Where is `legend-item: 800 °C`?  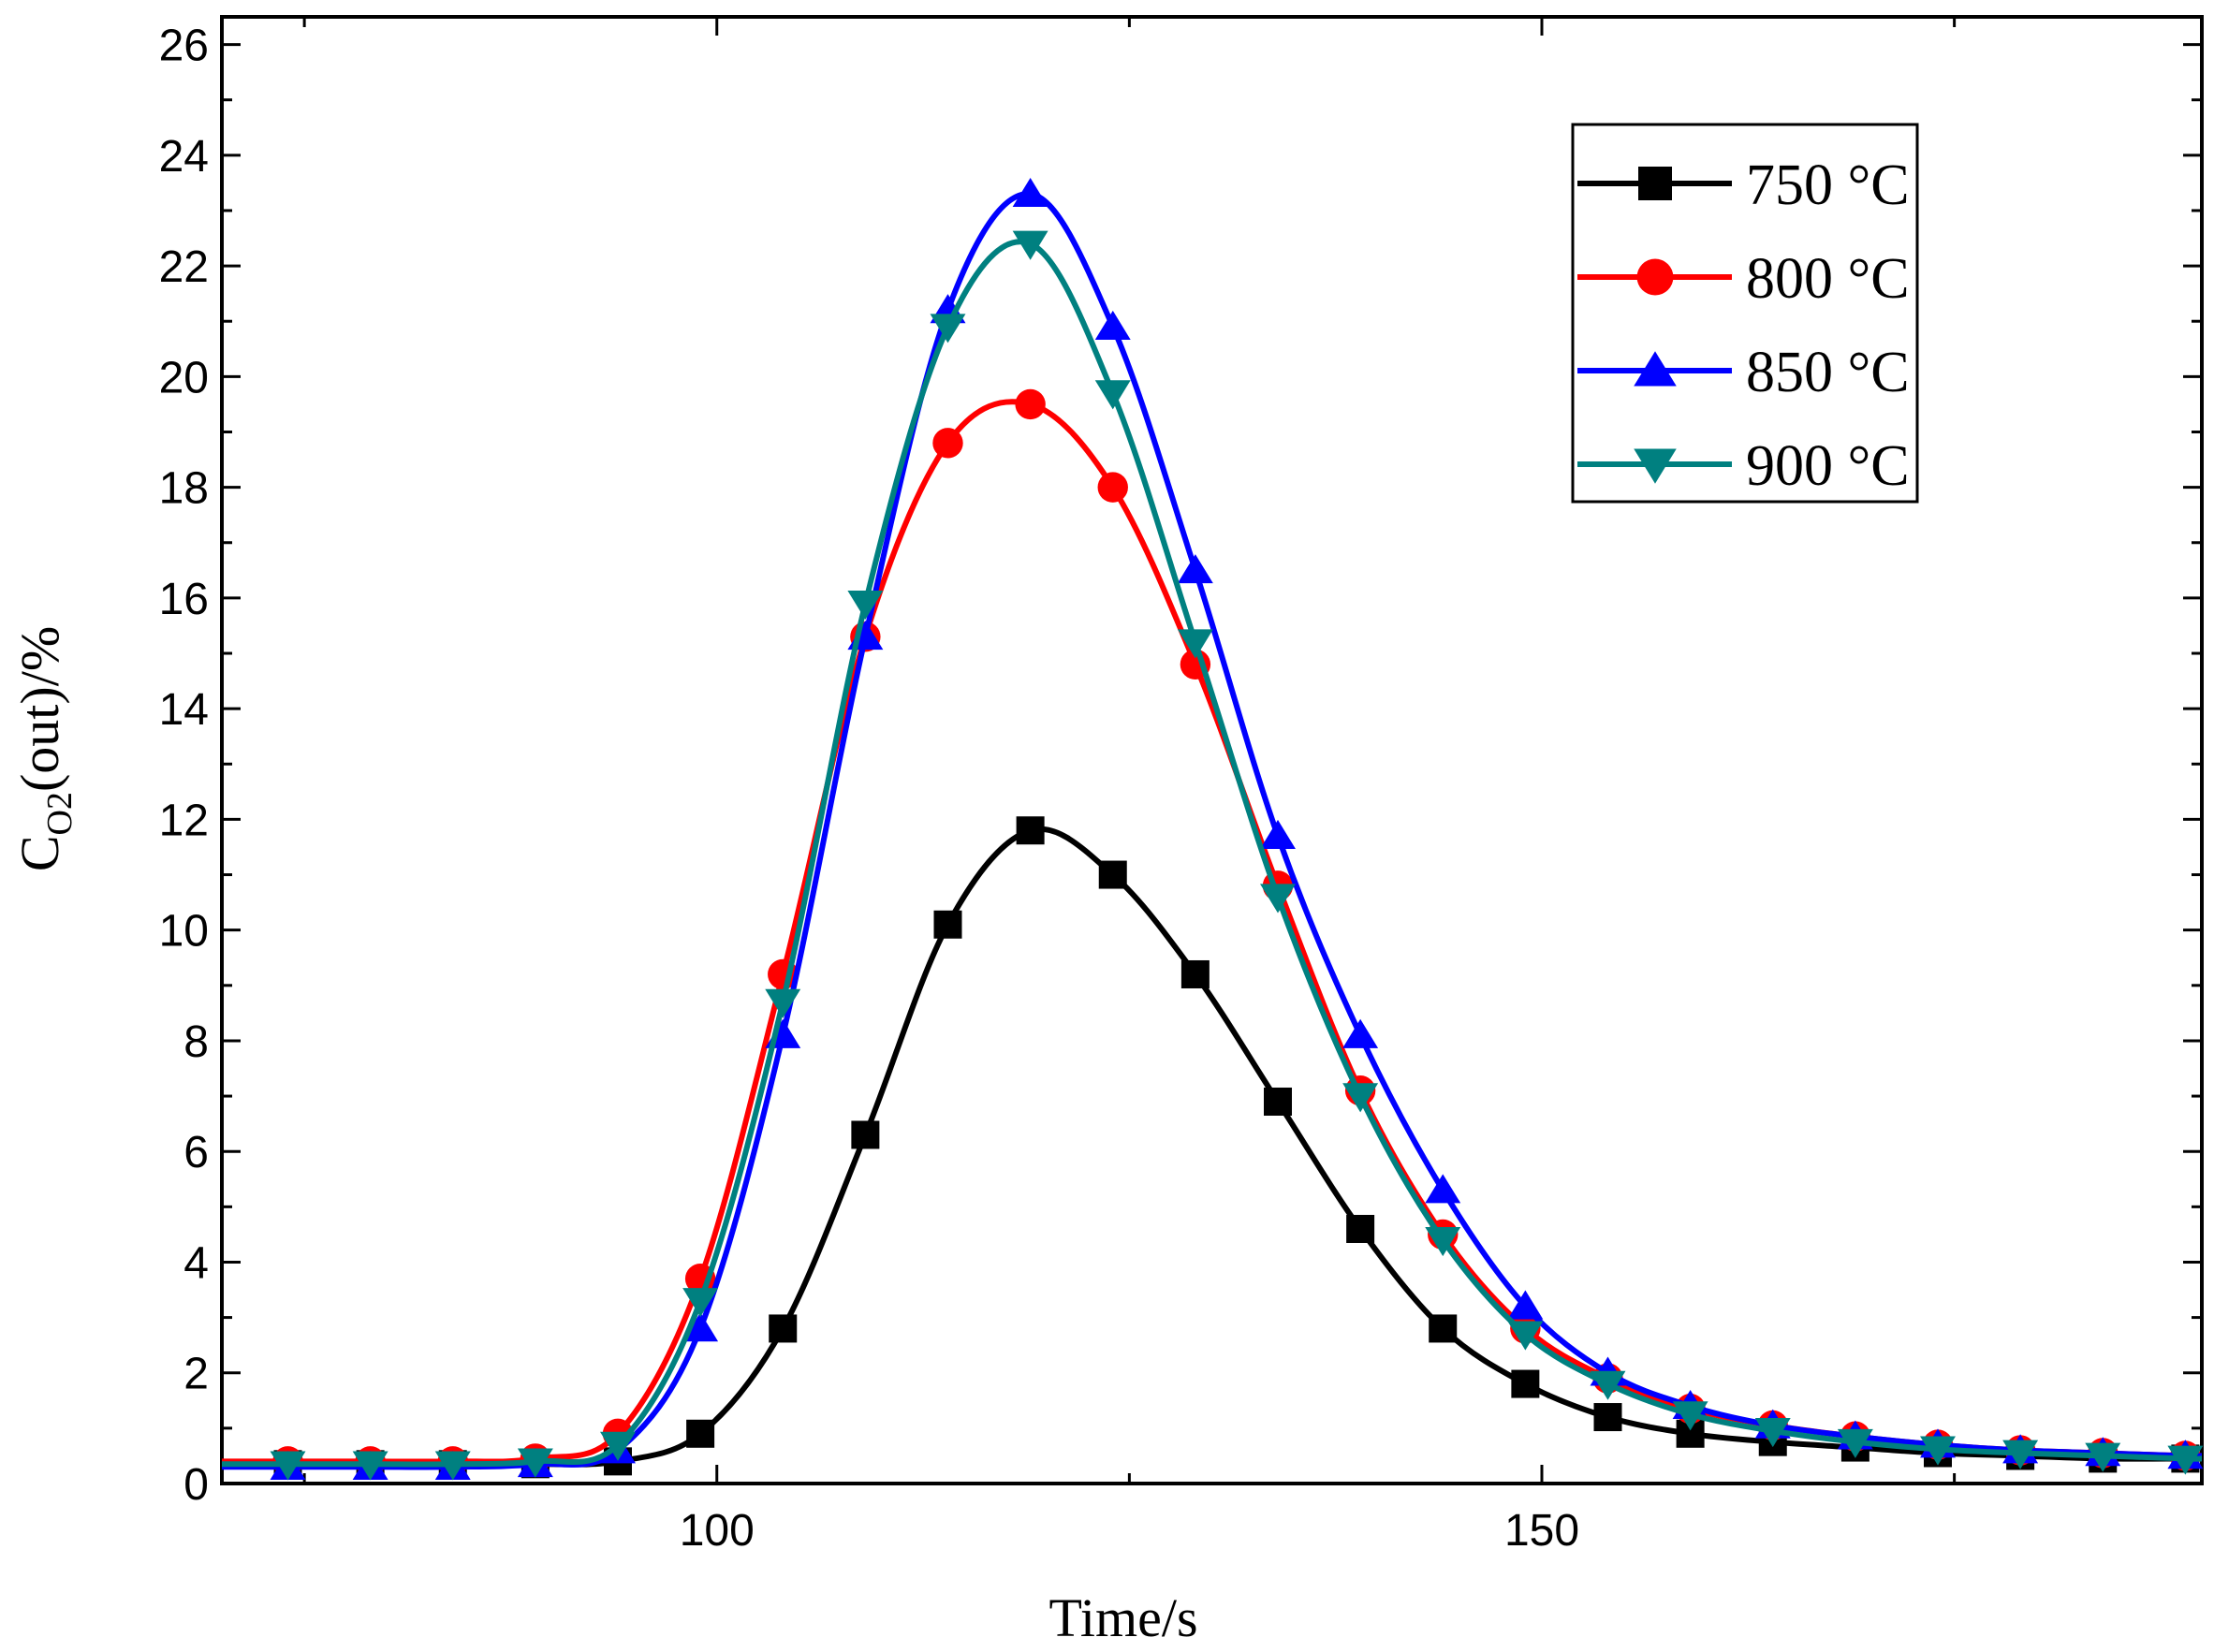 legend-item: 800 °C is located at coordinates (1743, 279).